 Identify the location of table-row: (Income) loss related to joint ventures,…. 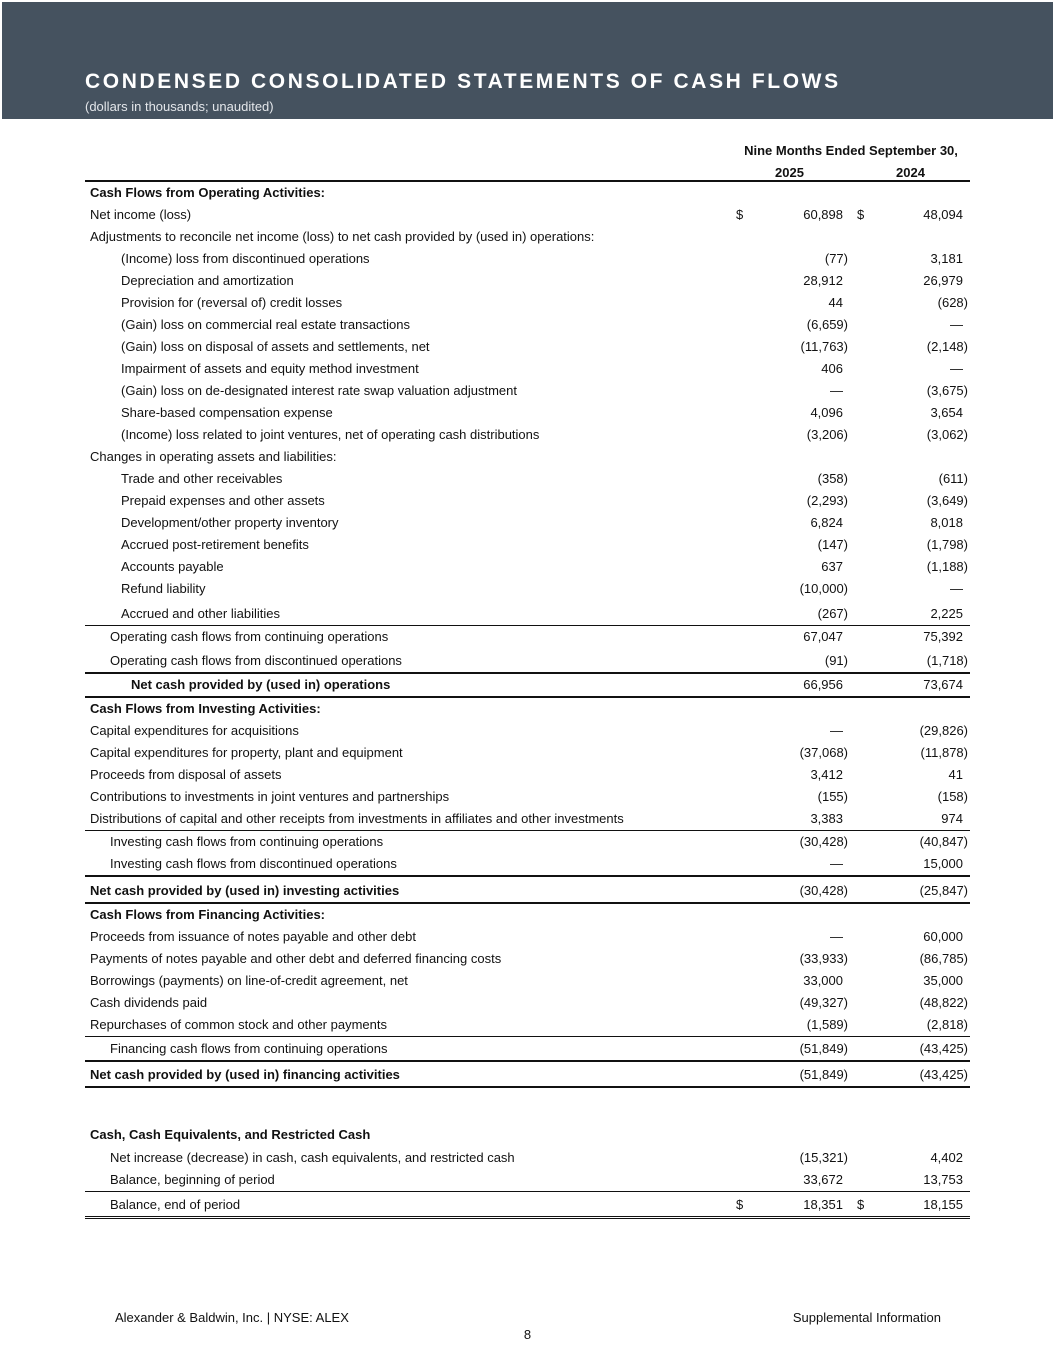
(527, 435).